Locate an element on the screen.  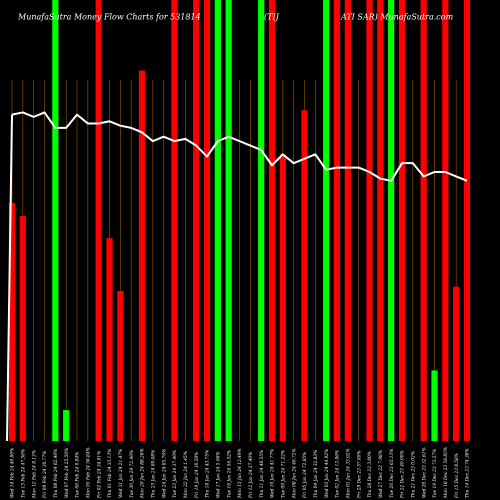
x-tick-label: Tue 13 Feb 24 47.56% is located at coordinates (23, 473).